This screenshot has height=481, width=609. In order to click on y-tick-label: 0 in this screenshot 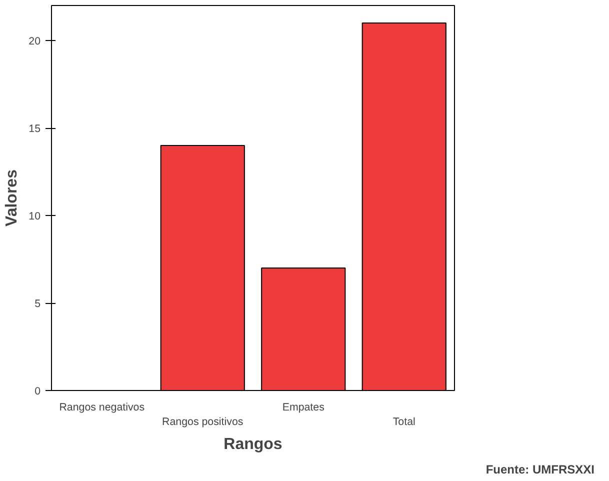, I will do `click(37, 392)`.